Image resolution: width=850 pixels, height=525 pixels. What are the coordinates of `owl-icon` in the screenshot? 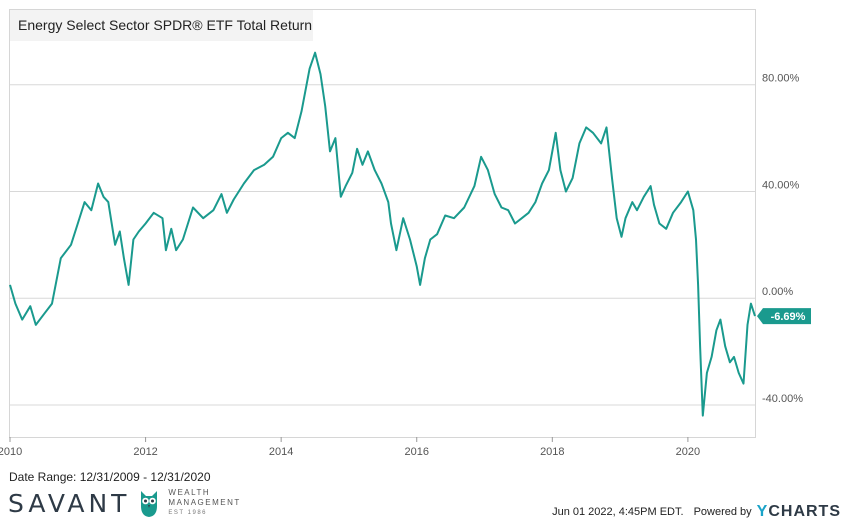 It's located at (149, 504).